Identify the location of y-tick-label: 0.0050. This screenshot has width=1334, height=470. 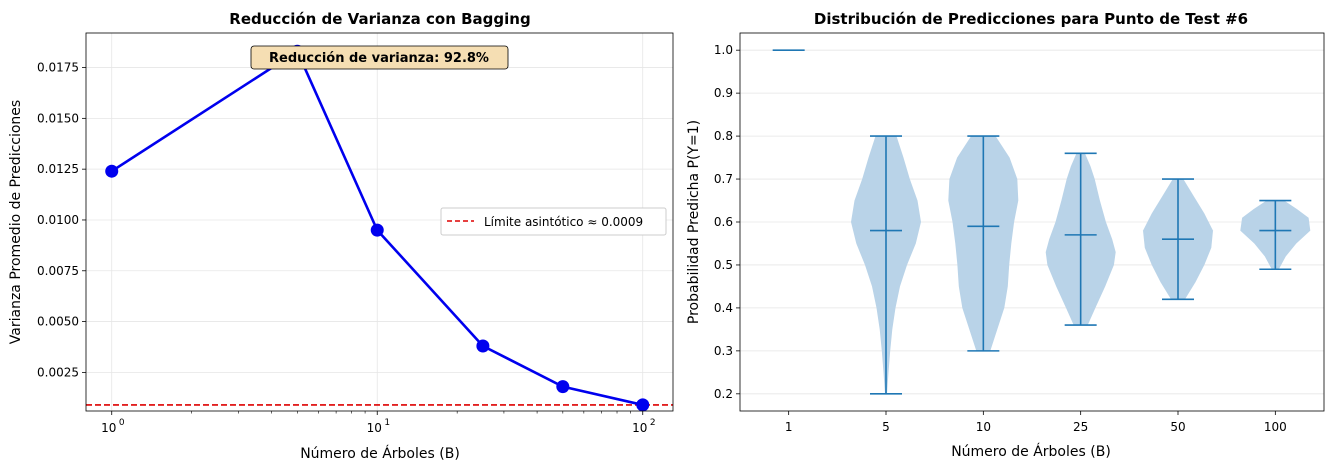
(58, 322).